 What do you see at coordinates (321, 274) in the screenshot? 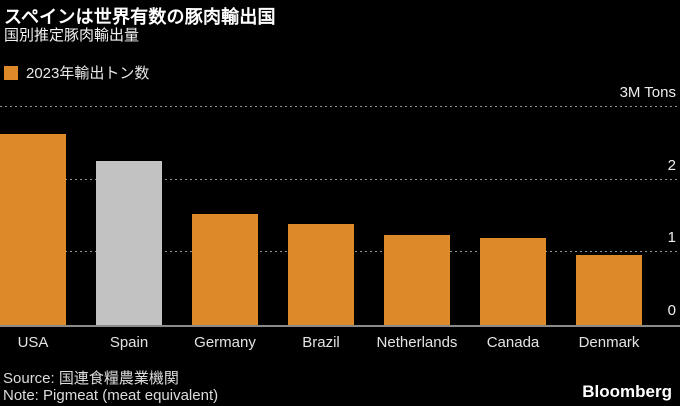
I see `bar-brazil` at bounding box center [321, 274].